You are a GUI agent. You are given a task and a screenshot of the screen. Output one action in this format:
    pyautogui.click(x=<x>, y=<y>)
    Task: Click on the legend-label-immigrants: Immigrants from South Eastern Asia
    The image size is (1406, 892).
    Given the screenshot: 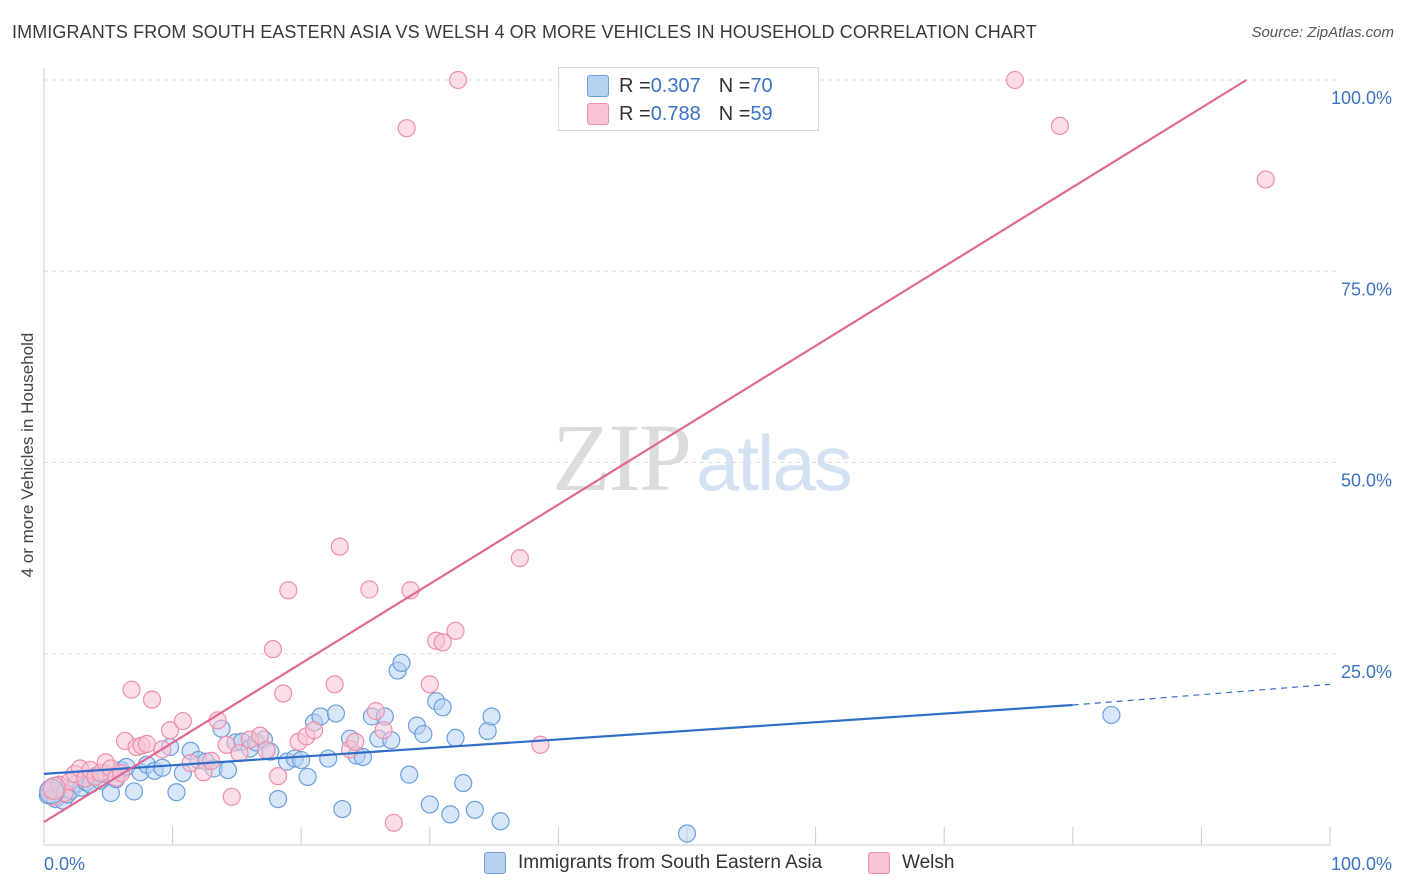 What is the action you would take?
    pyautogui.click(x=670, y=862)
    